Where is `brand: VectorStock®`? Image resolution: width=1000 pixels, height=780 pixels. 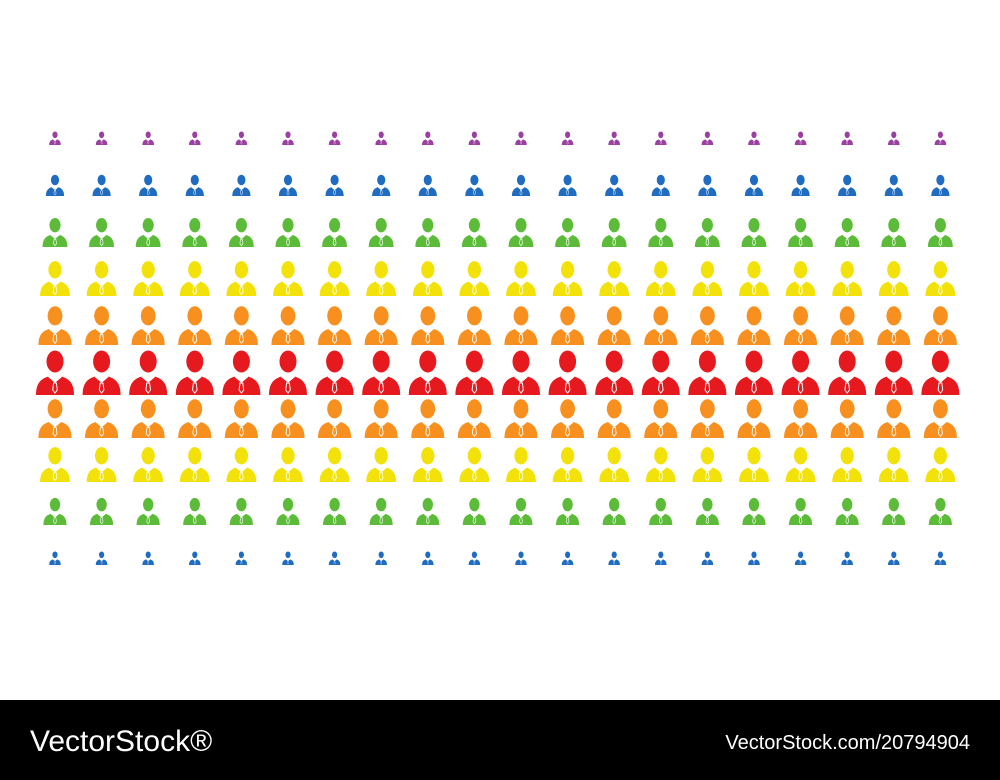 brand: VectorStock® is located at coordinates (121, 741).